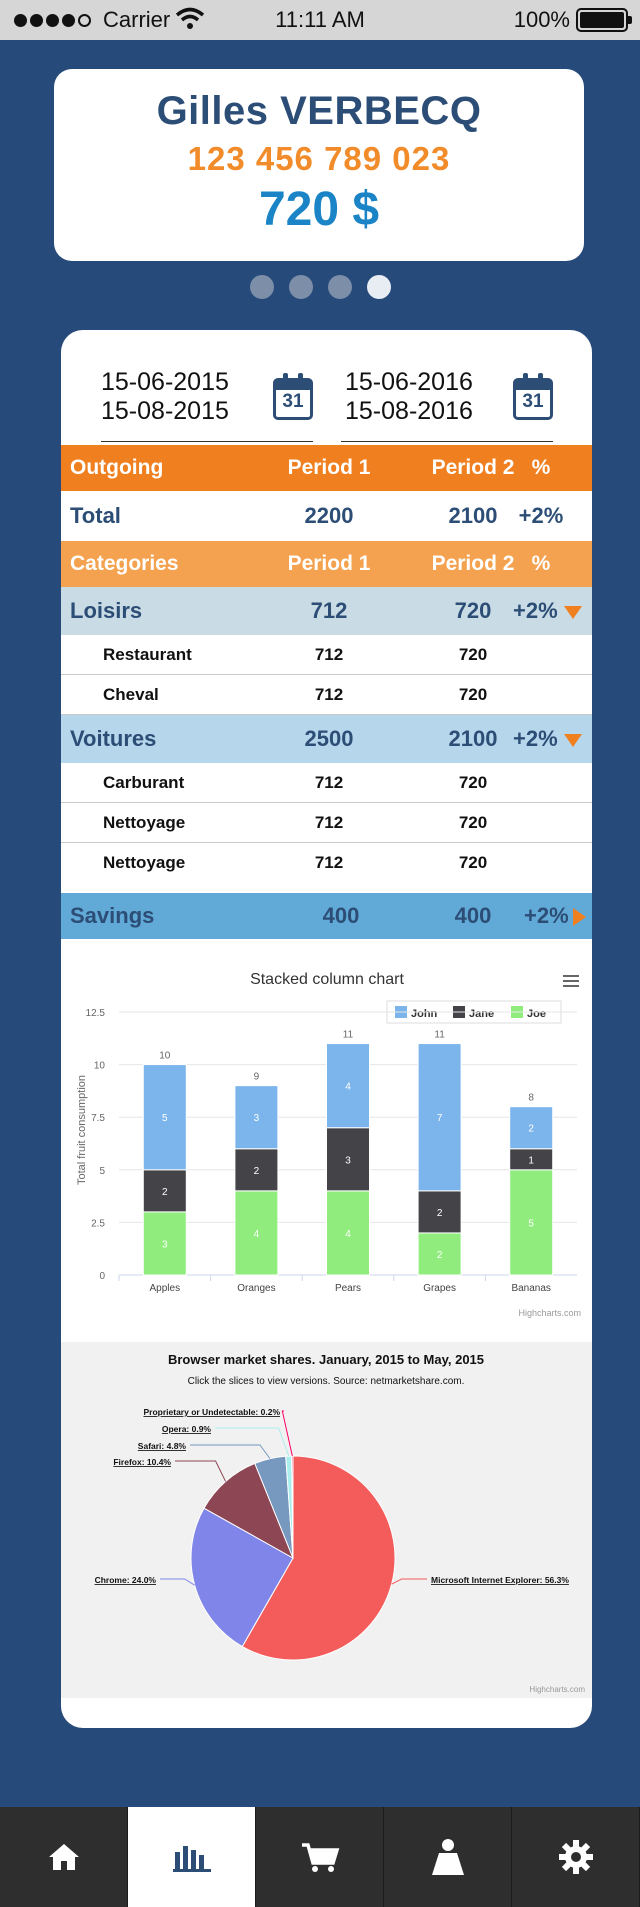  I want to click on period2-date-picker: 15-06-2016 15-08-2016 31, so click(447, 396).